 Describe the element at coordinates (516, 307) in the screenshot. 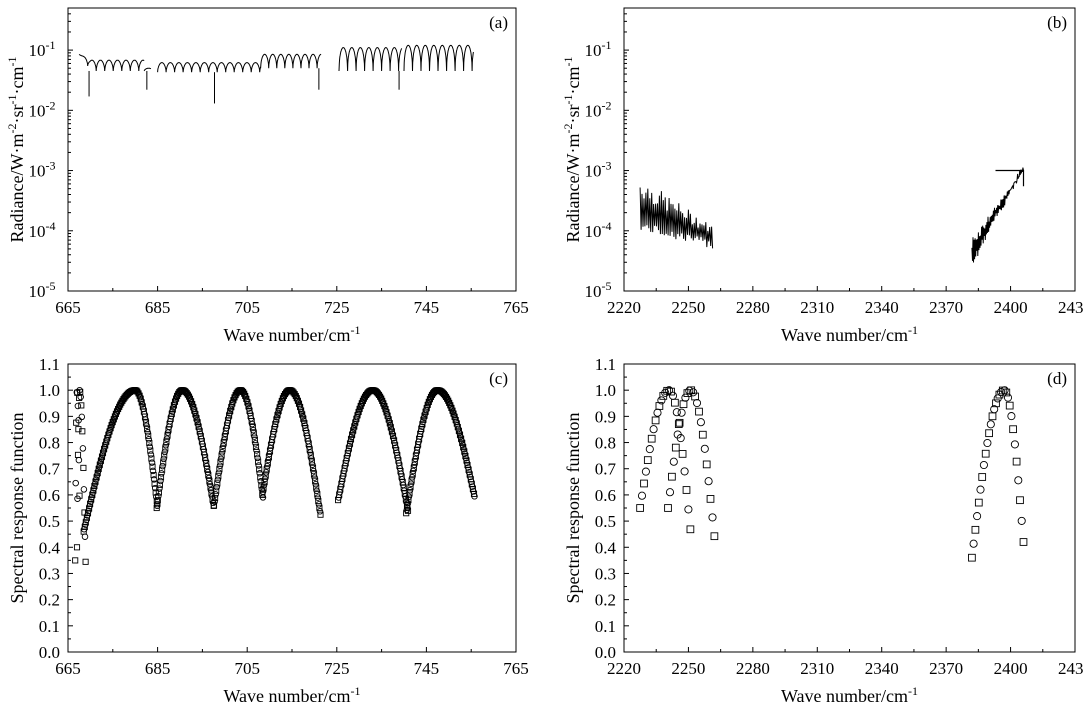

I see `x-tick-label: 765` at that location.